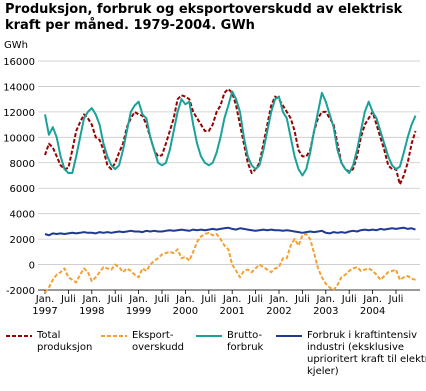 This screenshot has width=426, height=391. I want to click on y-tick-label: 2000, so click(22, 240).